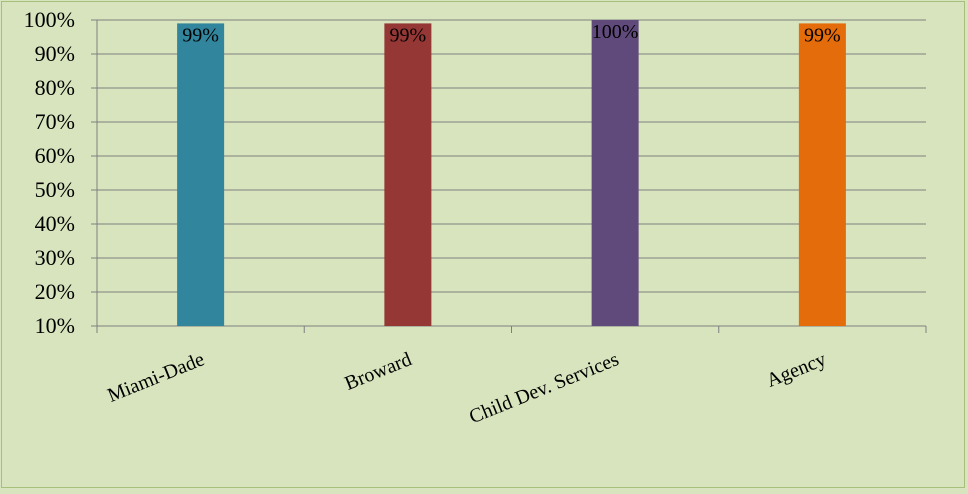  I want to click on y-tick-label: 20%, so click(55, 291).